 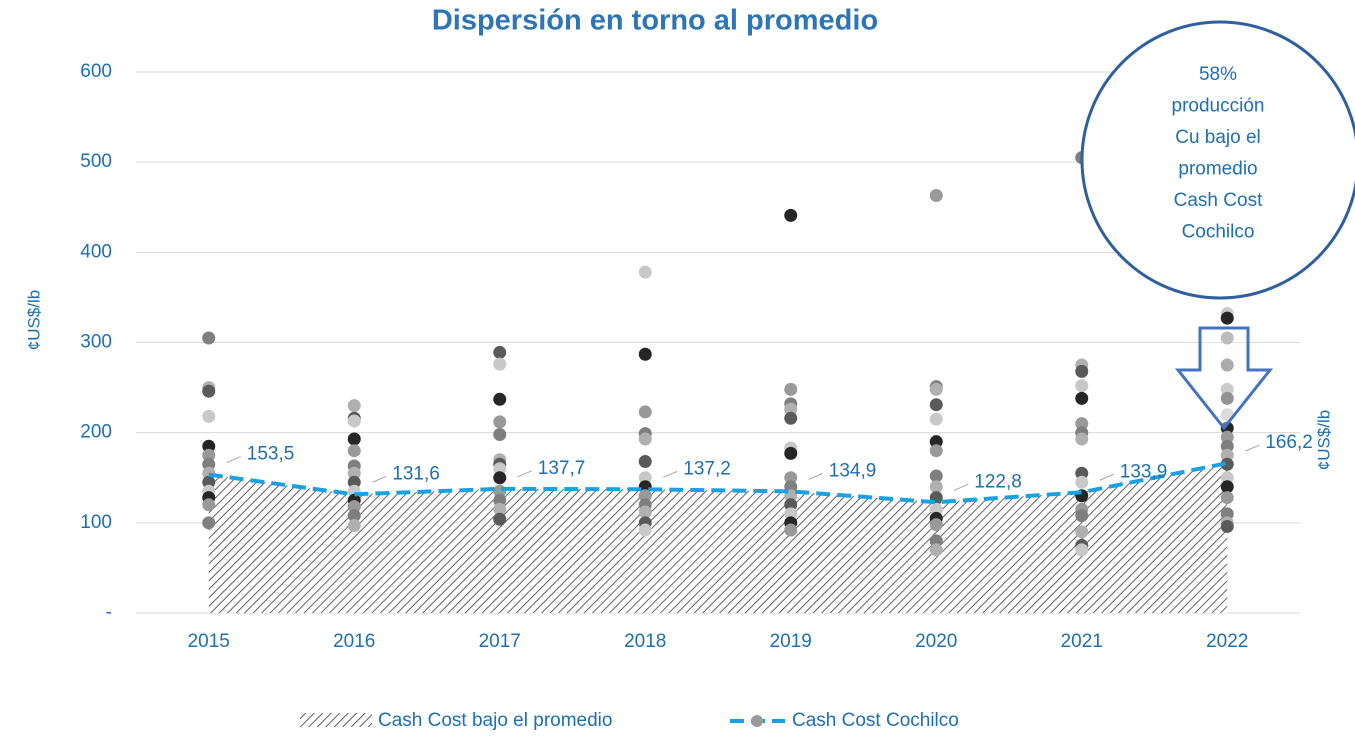 What do you see at coordinates (1218, 106) in the screenshot?
I see `annotation-text: producción` at bounding box center [1218, 106].